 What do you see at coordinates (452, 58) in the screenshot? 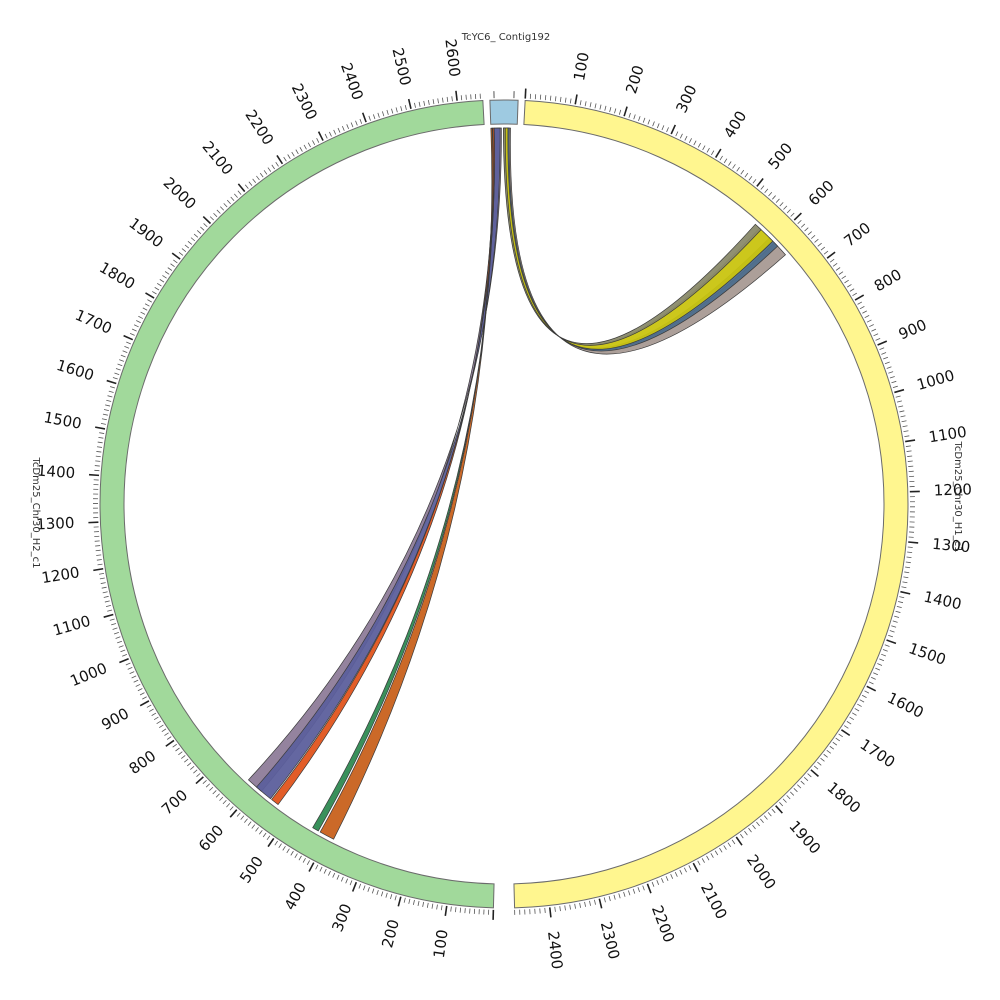
I see `tick-label: 2600` at bounding box center [452, 58].